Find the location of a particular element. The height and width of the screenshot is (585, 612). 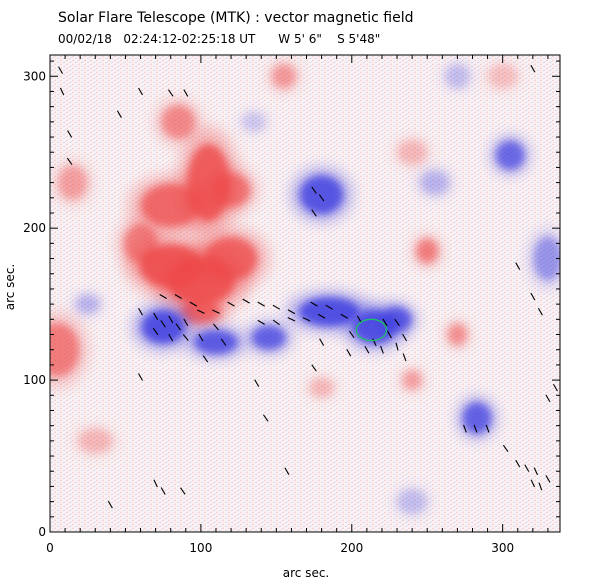

y-tick-label: 100 is located at coordinates (34, 380).